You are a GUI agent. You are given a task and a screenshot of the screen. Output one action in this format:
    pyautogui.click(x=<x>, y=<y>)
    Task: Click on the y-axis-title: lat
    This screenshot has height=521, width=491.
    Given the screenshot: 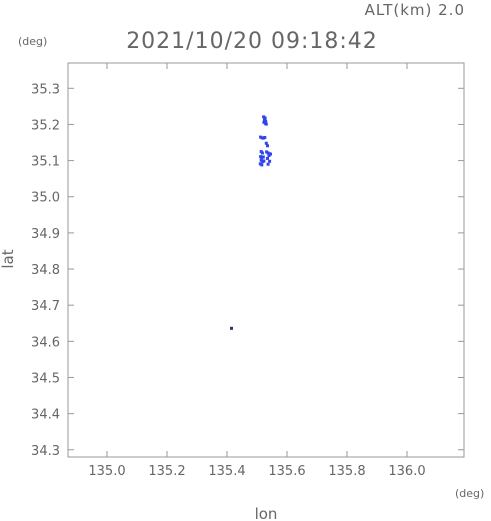 What is the action you would take?
    pyautogui.click(x=8, y=258)
    